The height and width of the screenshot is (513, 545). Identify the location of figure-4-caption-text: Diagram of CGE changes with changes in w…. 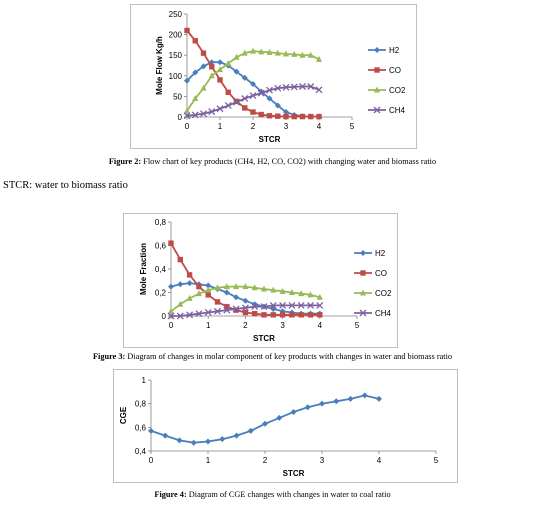
(288, 494).